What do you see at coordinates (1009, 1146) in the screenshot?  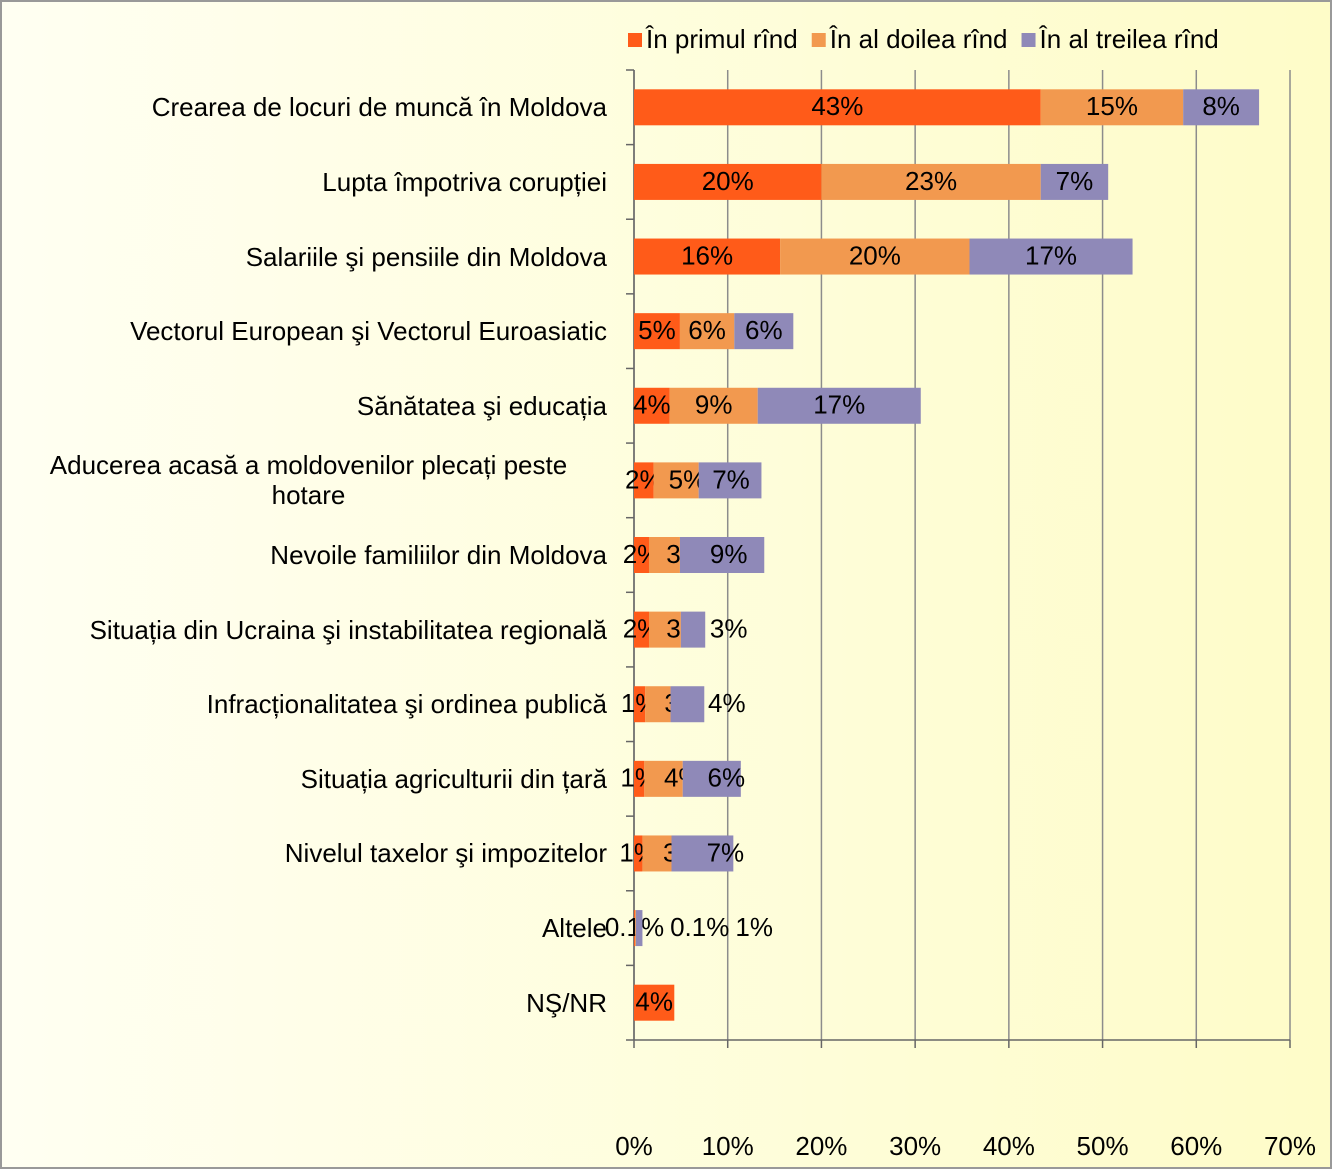 I see `x-tick-label: 40%` at bounding box center [1009, 1146].